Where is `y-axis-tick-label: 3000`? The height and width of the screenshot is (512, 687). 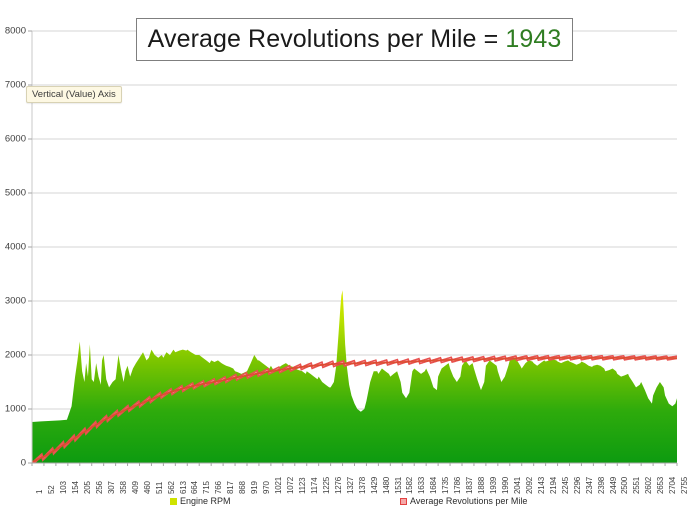
y-axis-tick-label: 3000 is located at coordinates (15, 301).